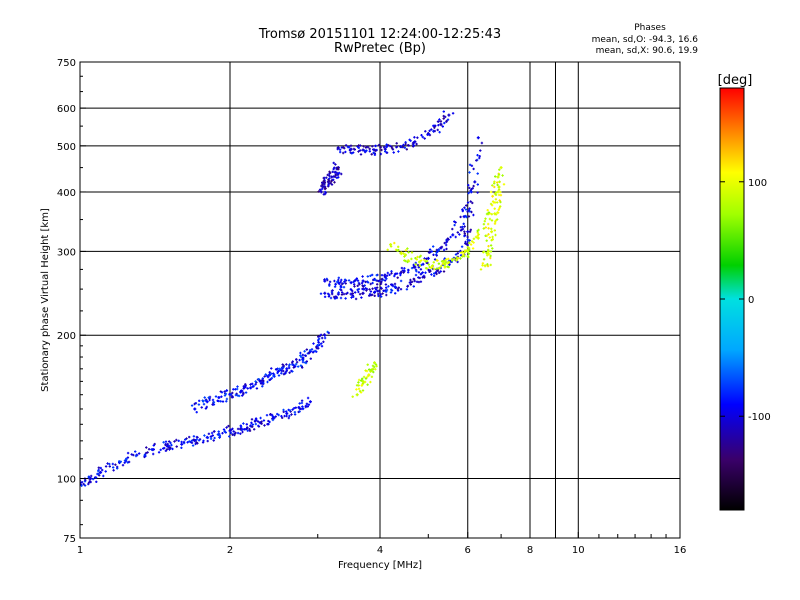  I want to click on colorbar-ticks: 100 0 -100, so click(745, 300).